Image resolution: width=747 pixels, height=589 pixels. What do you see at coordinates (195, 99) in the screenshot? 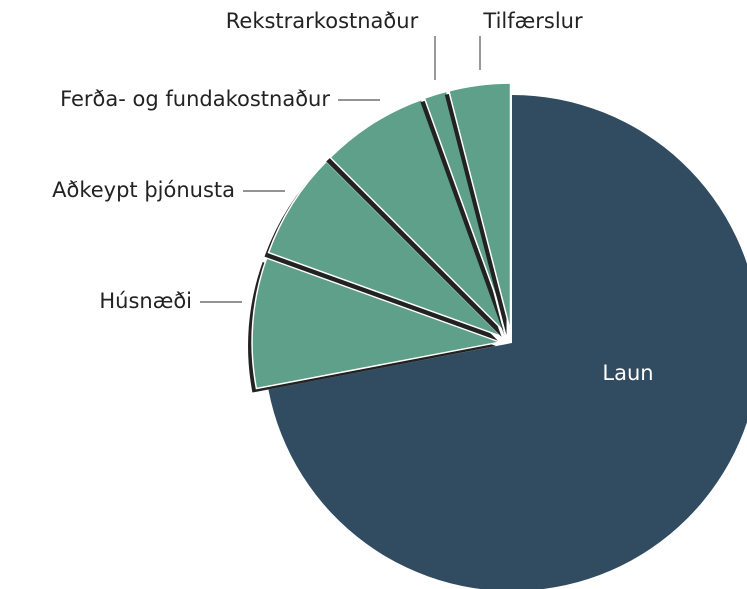
I see `slice-label: Ferða- og fundakostnaður` at bounding box center [195, 99].